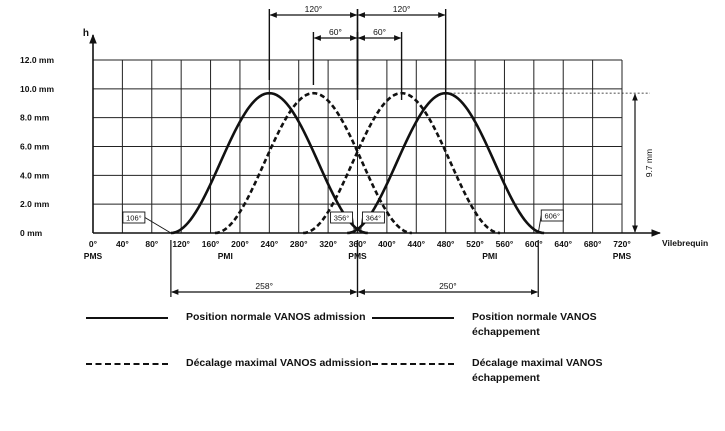 Image resolution: width=725 pixels, height=431 pixels. Describe the element at coordinates (563, 244) in the screenshot. I see `x-tick-label: 640°` at that location.